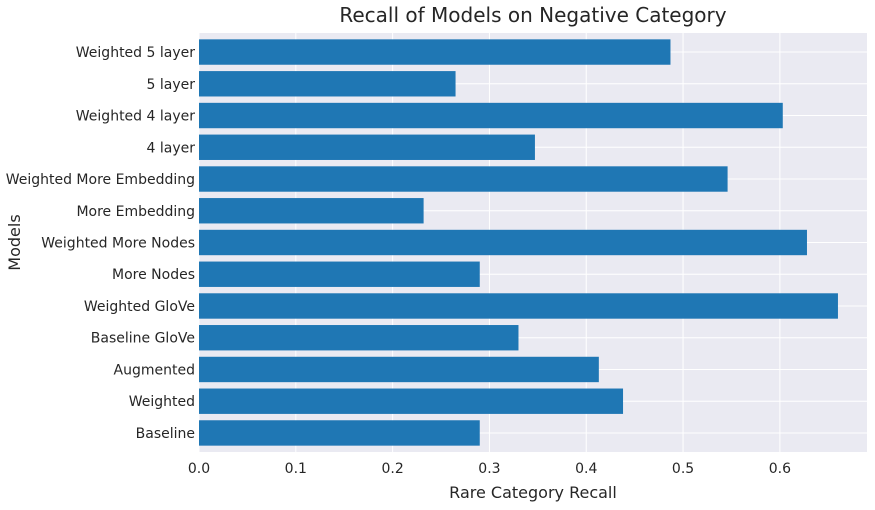 This screenshot has width=875, height=510. I want to click on x-tick-label: 0.5, so click(683, 469).